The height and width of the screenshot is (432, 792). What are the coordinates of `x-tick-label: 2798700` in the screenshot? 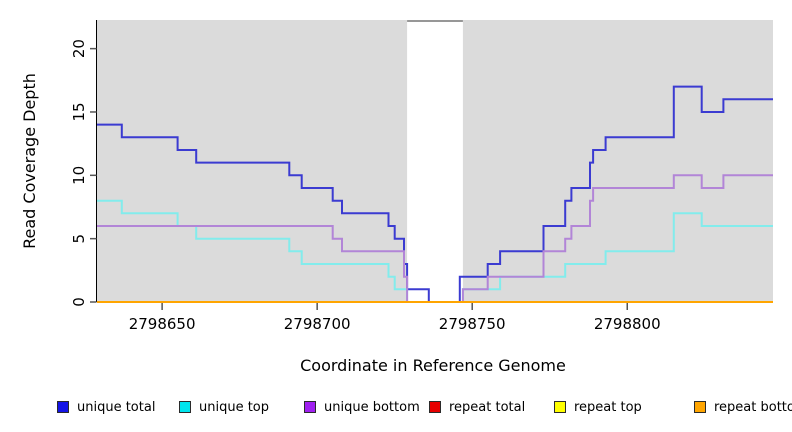 It's located at (317, 324).